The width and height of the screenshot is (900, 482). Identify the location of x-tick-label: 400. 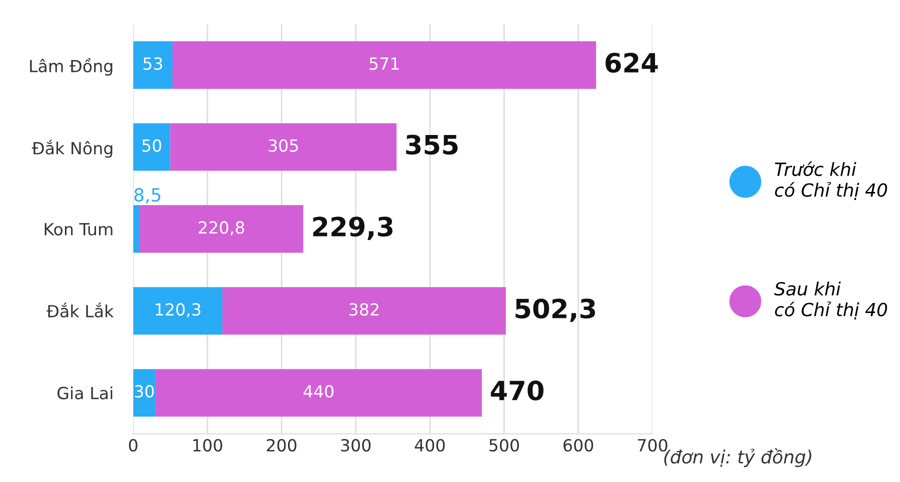
(429, 445).